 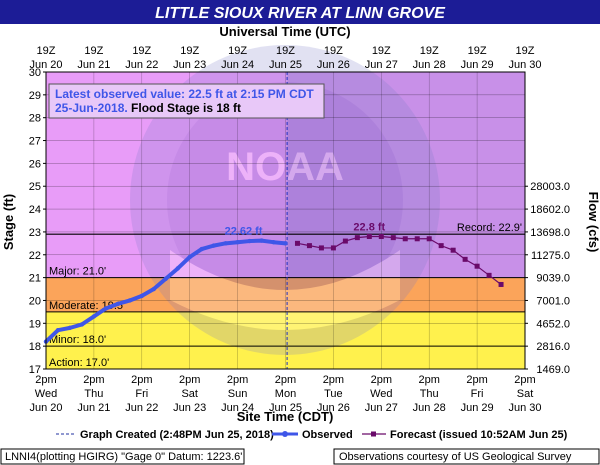 What do you see at coordinates (553, 301) in the screenshot?
I see `flow-tick-label: 7001.0` at bounding box center [553, 301].